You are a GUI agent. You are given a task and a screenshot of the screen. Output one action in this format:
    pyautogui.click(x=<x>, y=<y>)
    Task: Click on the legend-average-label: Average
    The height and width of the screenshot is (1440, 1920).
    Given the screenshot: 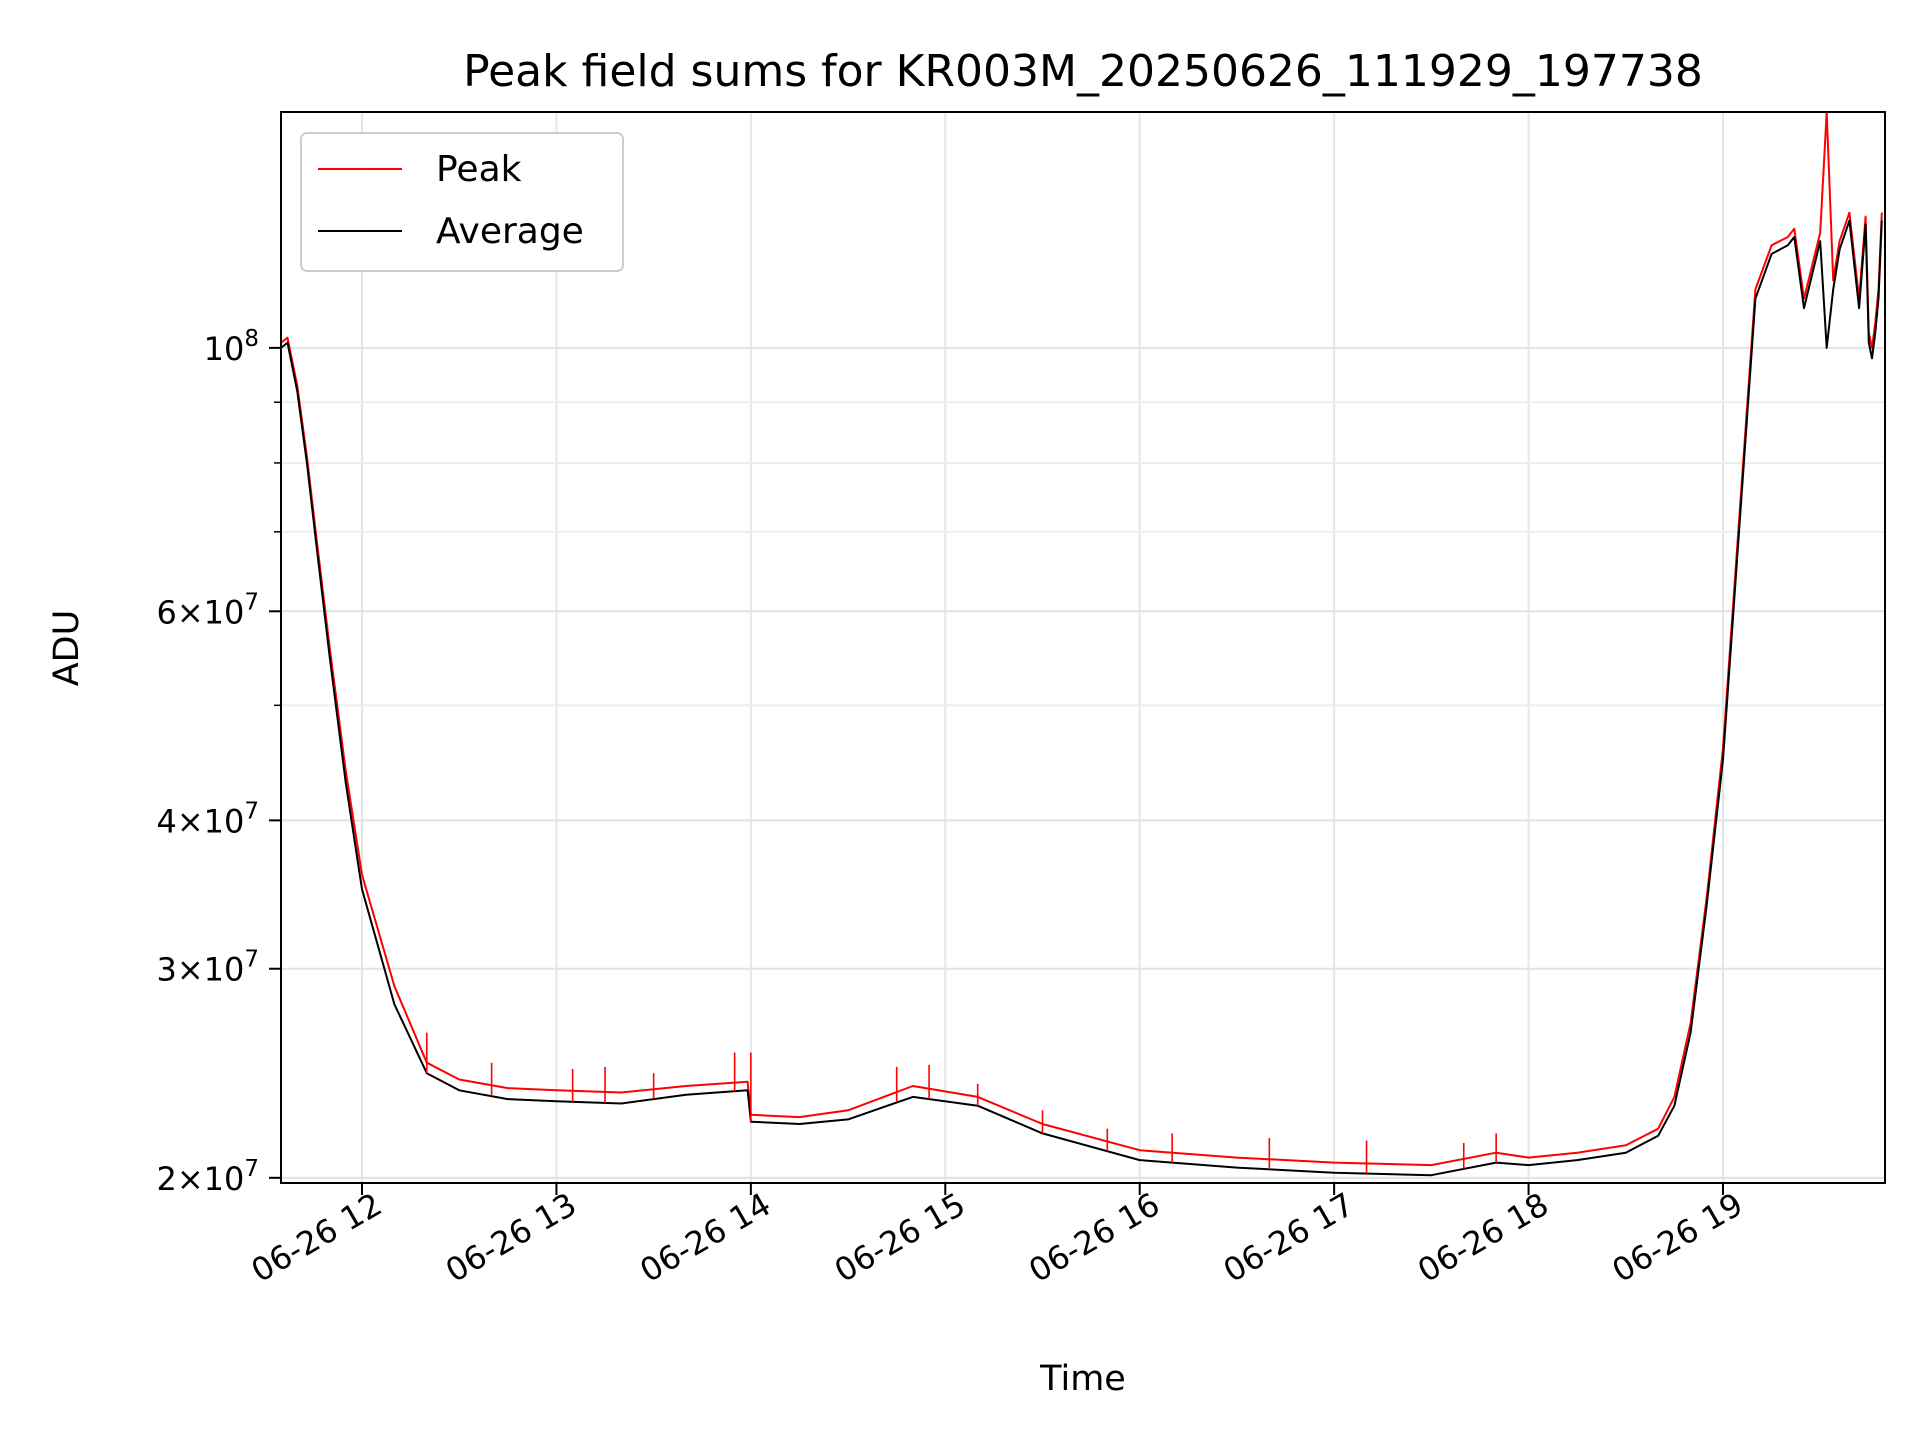 What is the action you would take?
    pyautogui.click(x=510, y=231)
    